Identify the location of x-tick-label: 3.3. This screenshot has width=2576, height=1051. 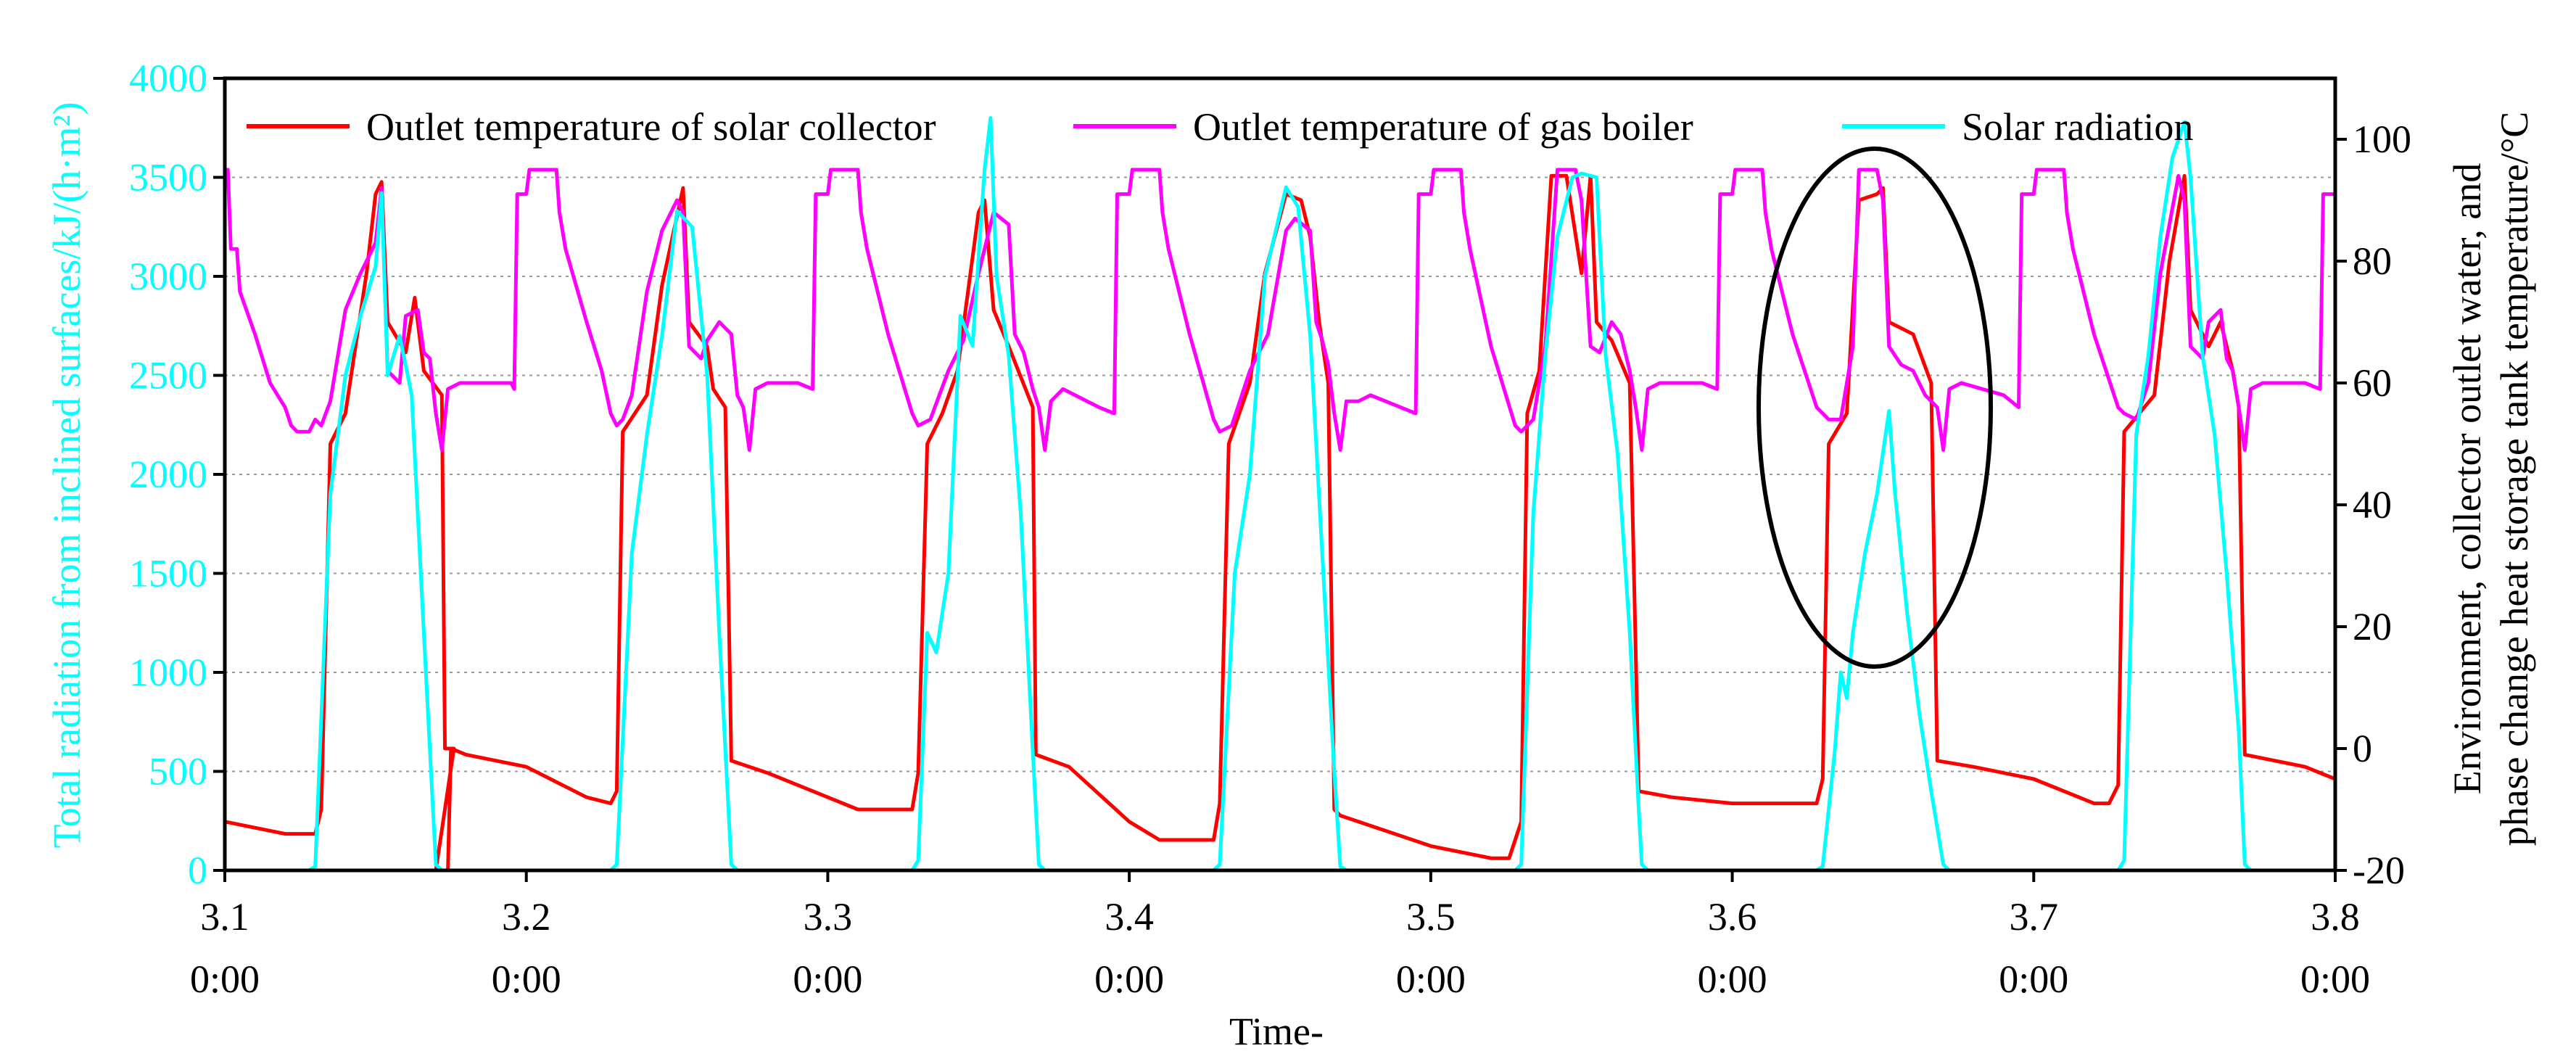
(828, 917).